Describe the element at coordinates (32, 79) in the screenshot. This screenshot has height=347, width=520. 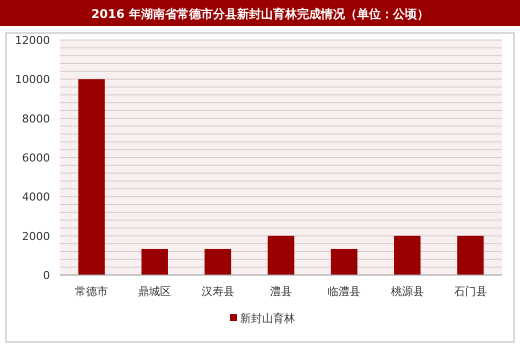
I see `y-tick-label: 10000` at that location.